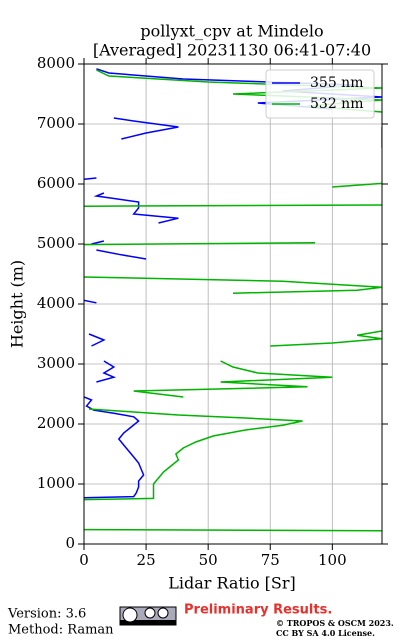 The image size is (400, 640). Describe the element at coordinates (84, 560) in the screenshot. I see `x-tick-label: 0` at that location.